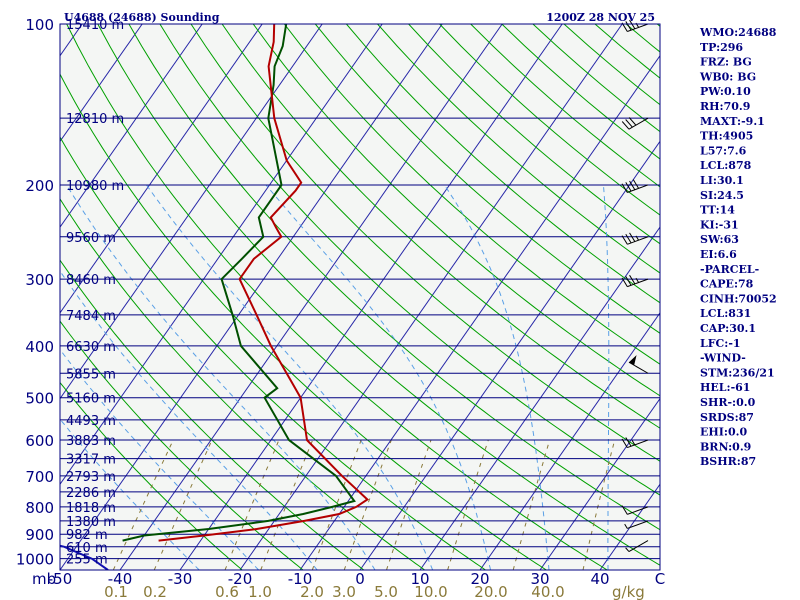 The width and height of the screenshot is (800, 600). Describe the element at coordinates (39, 441) in the screenshot. I see `pressure-tick-label: 600` at that location.